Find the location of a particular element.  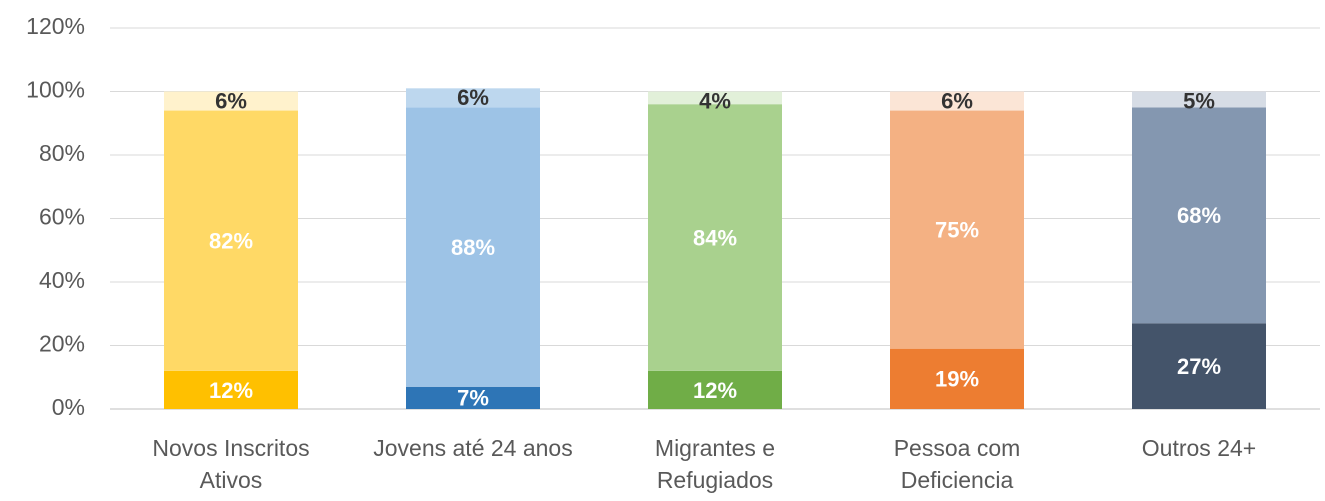

y-tick-label: 40% is located at coordinates (62, 280).